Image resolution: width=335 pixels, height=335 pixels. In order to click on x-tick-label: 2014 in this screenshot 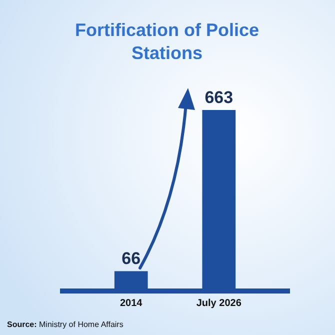, I will do `click(131, 303)`.